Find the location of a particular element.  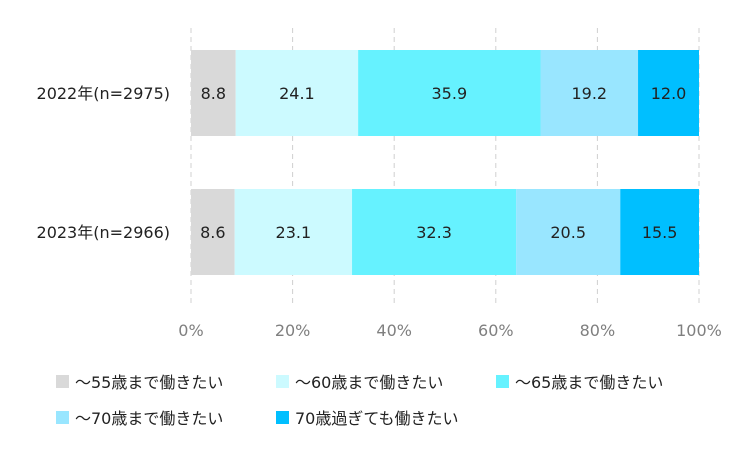

data-label: 20.5 is located at coordinates (568, 232).